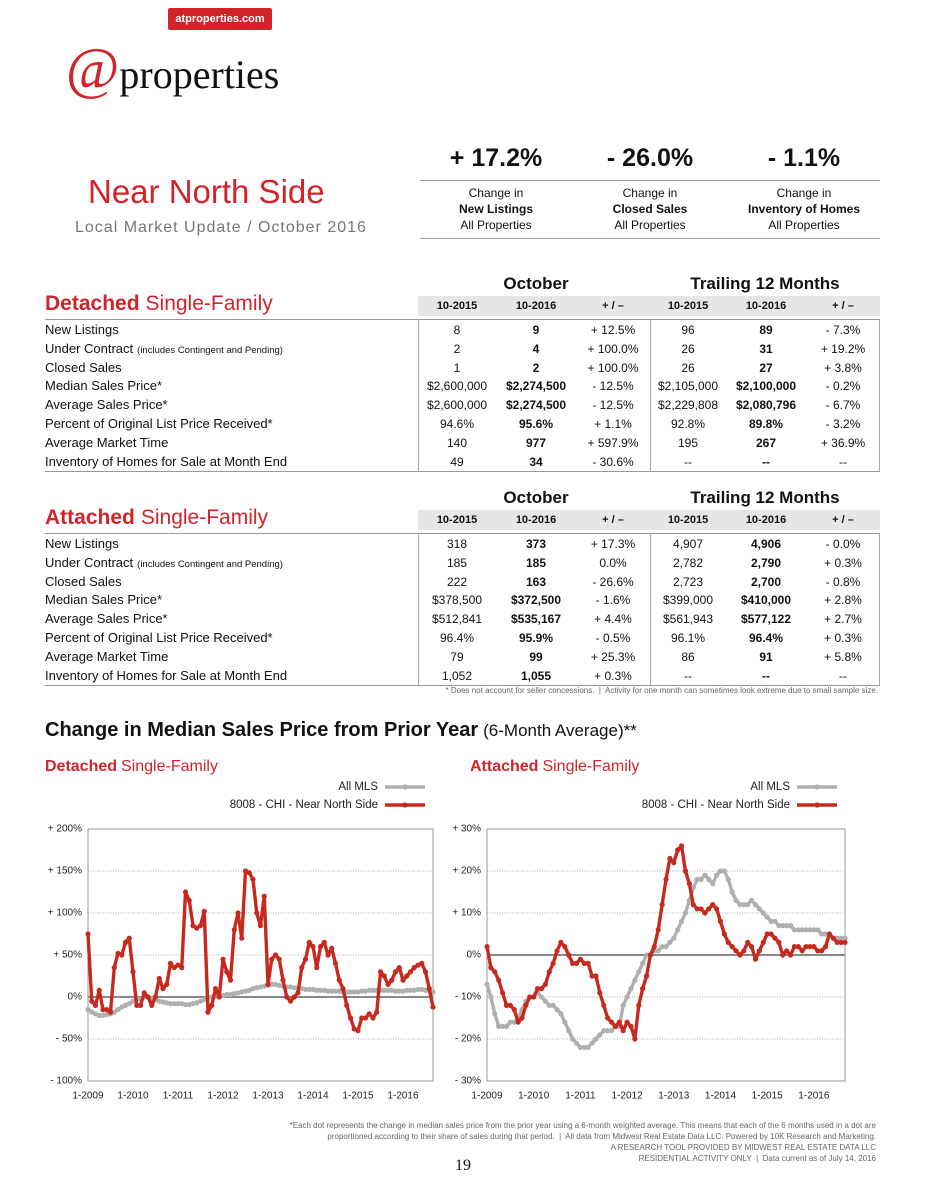 This screenshot has height=1200, width=927. I want to click on y-tick-label: + 200%, so click(65, 829).